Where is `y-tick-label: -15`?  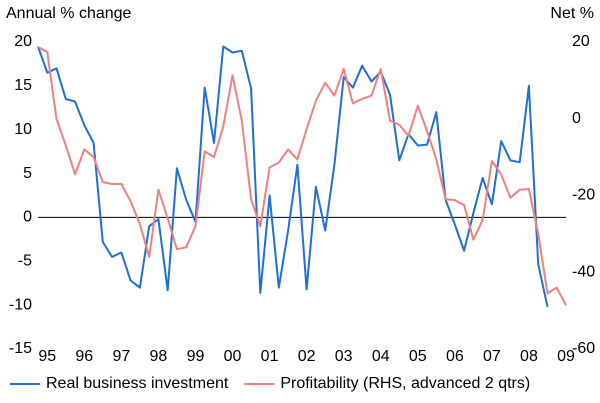 y-tick-label: -15 is located at coordinates (20, 348).